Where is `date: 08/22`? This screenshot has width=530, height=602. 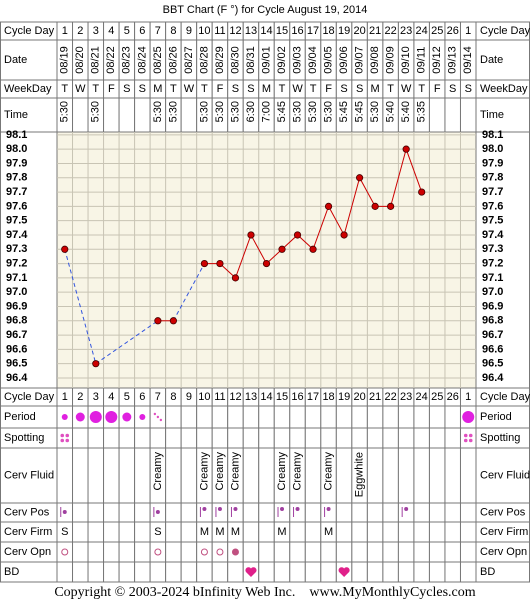
date: 08/22 is located at coordinates (111, 60).